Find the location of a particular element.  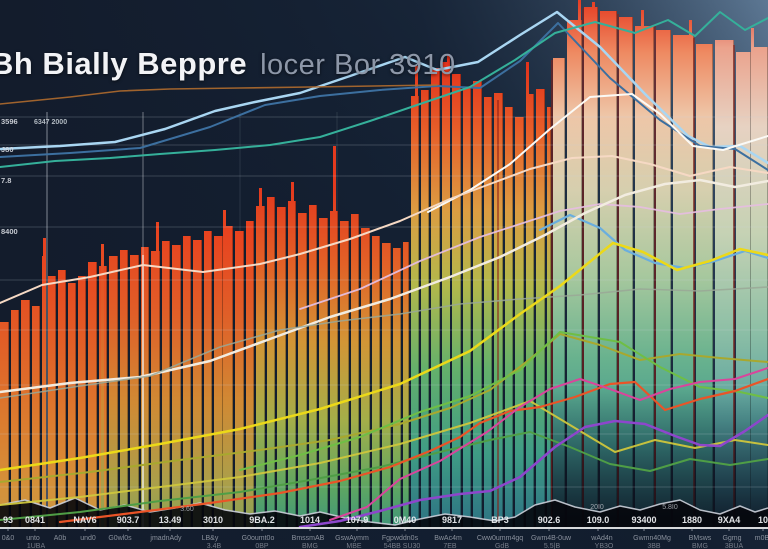

svg-text: G0wl0s is located at coordinates (120, 538).